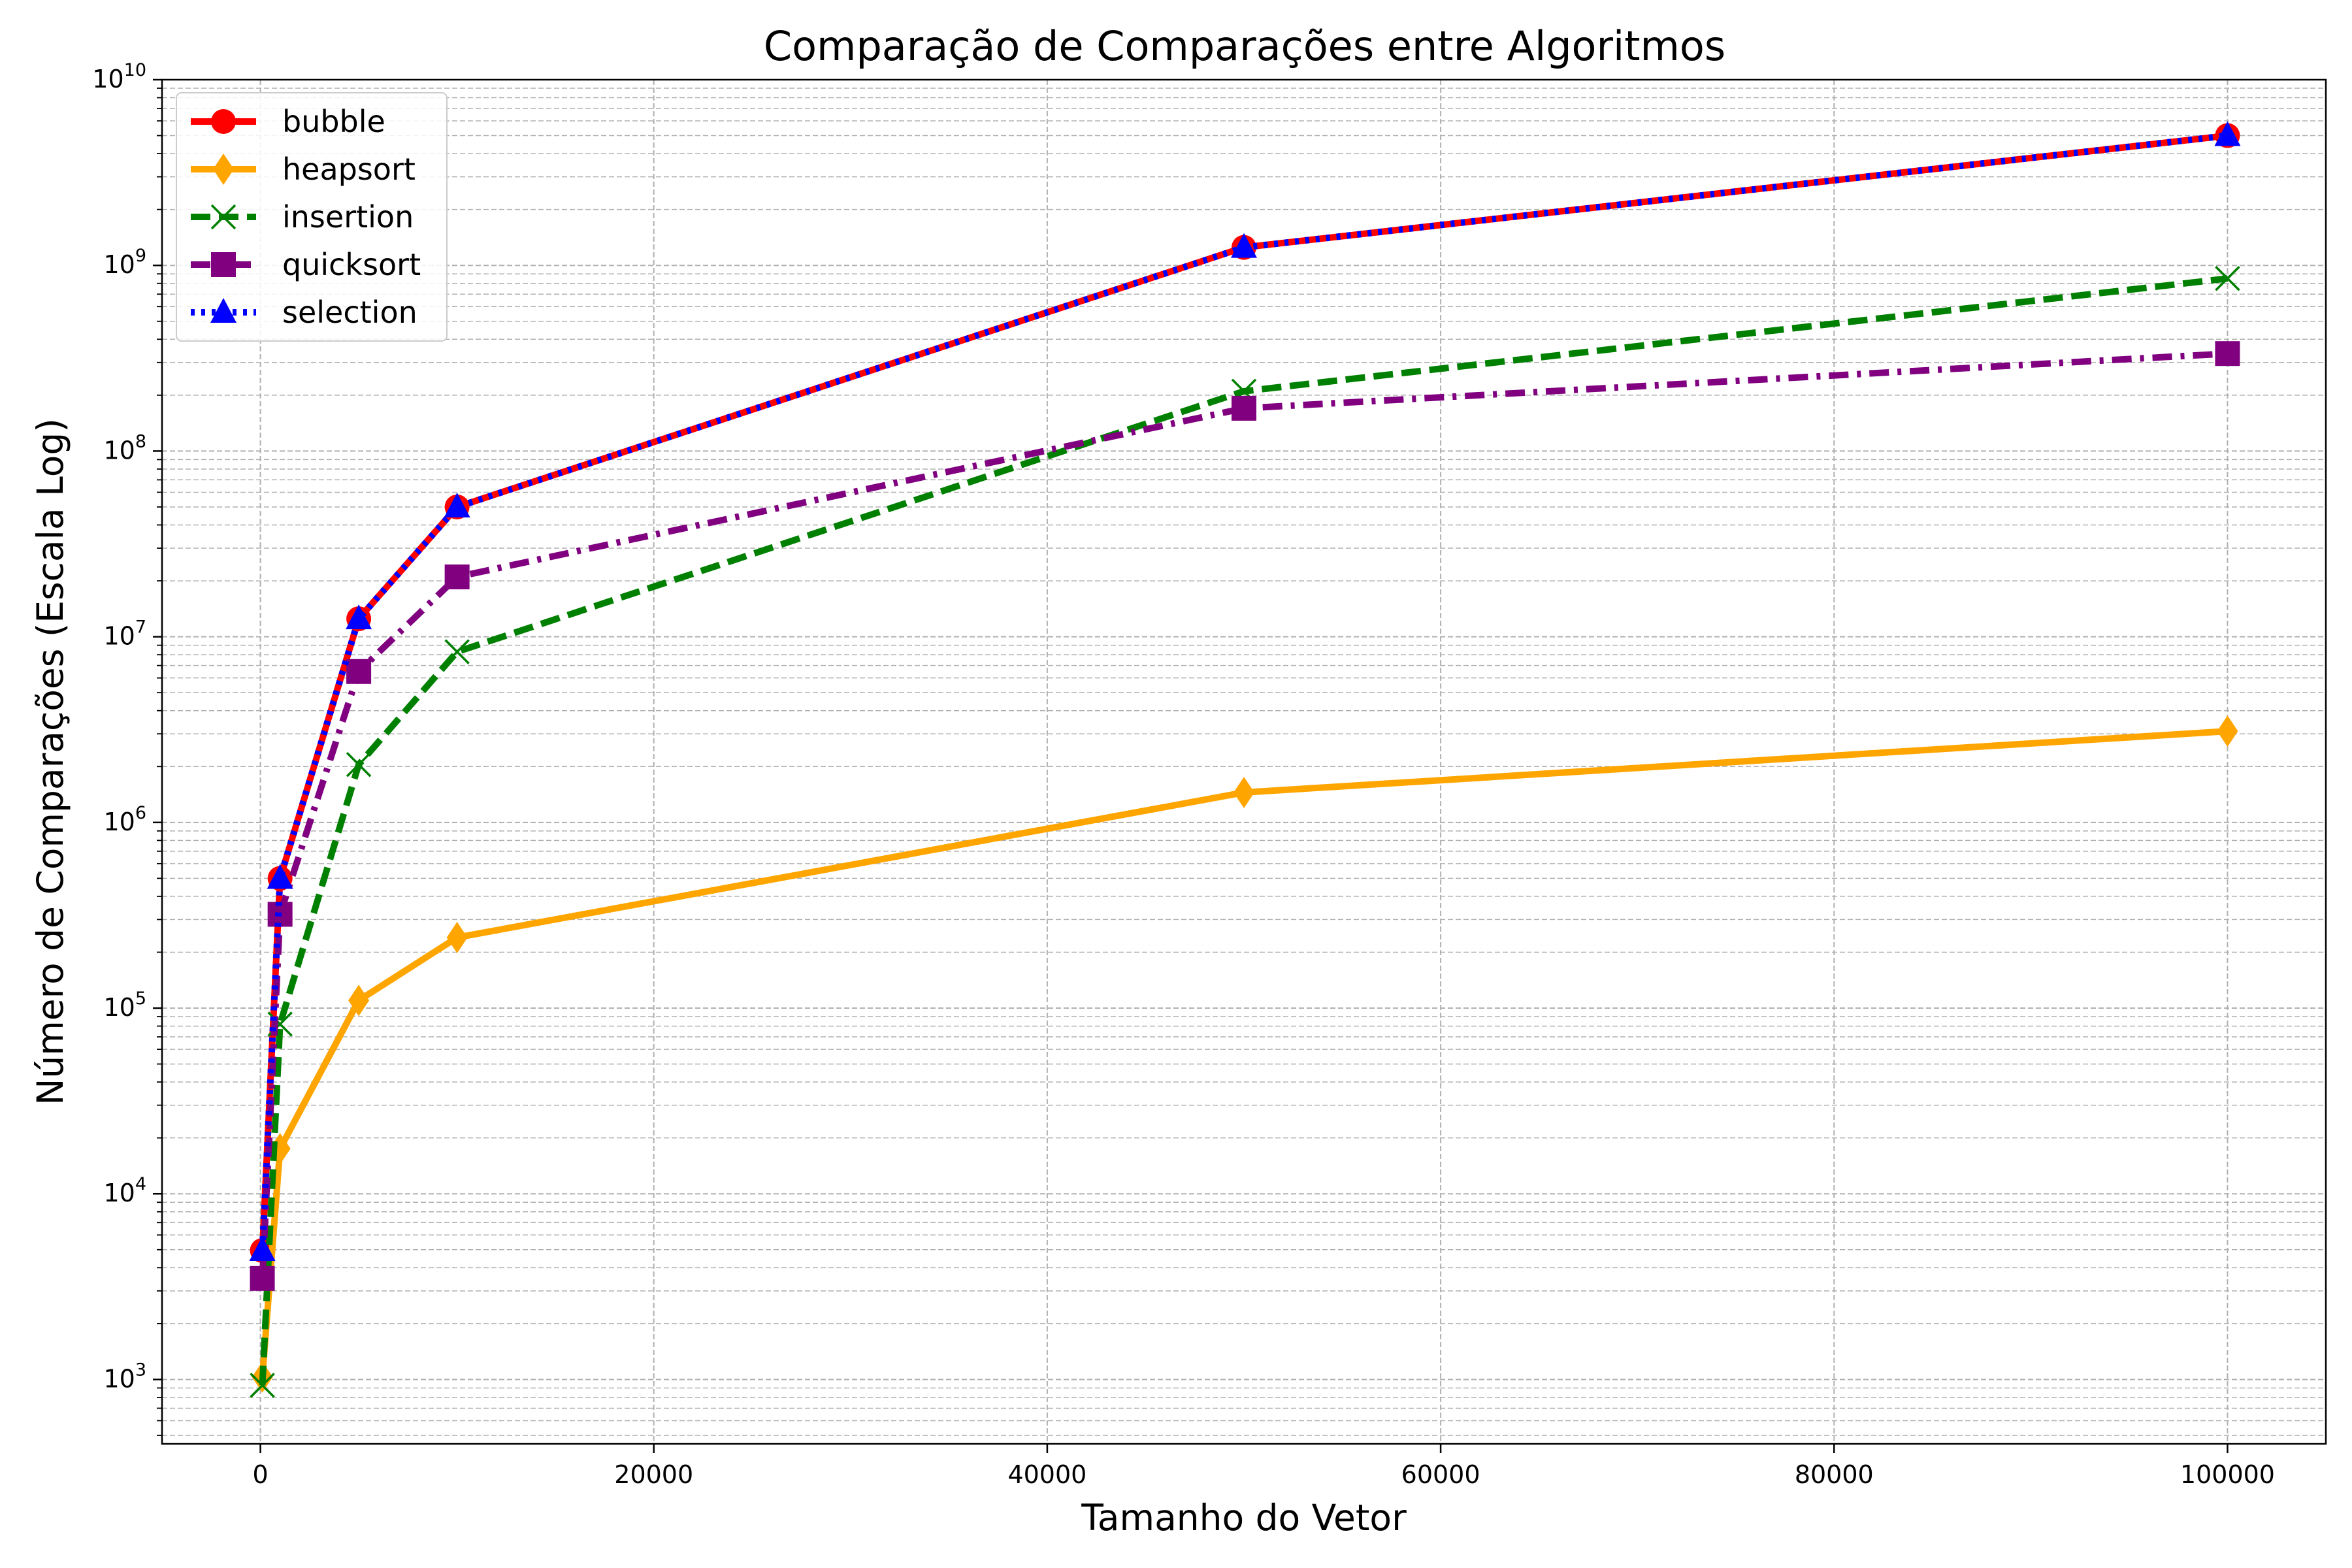 The image size is (2352, 1568). What do you see at coordinates (124, 819) in the screenshot?
I see `y-tick-label: 10⁶` at bounding box center [124, 819].